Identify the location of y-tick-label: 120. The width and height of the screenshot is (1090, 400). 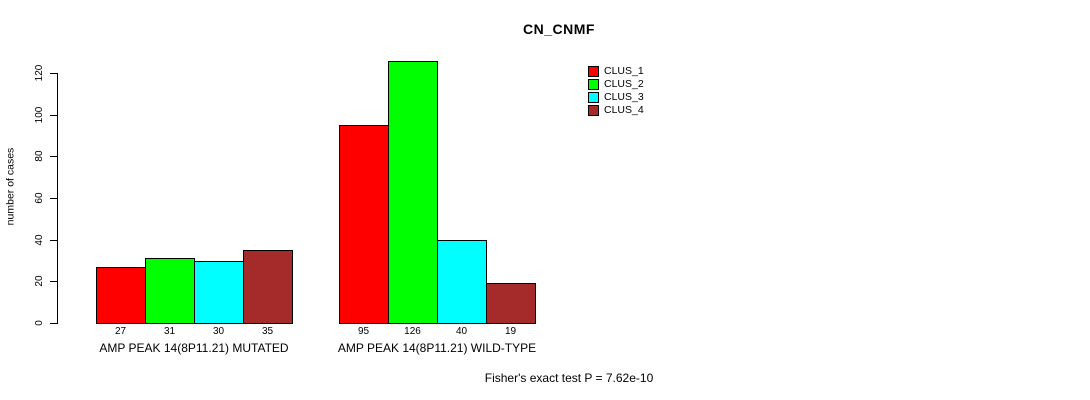
(39, 73).